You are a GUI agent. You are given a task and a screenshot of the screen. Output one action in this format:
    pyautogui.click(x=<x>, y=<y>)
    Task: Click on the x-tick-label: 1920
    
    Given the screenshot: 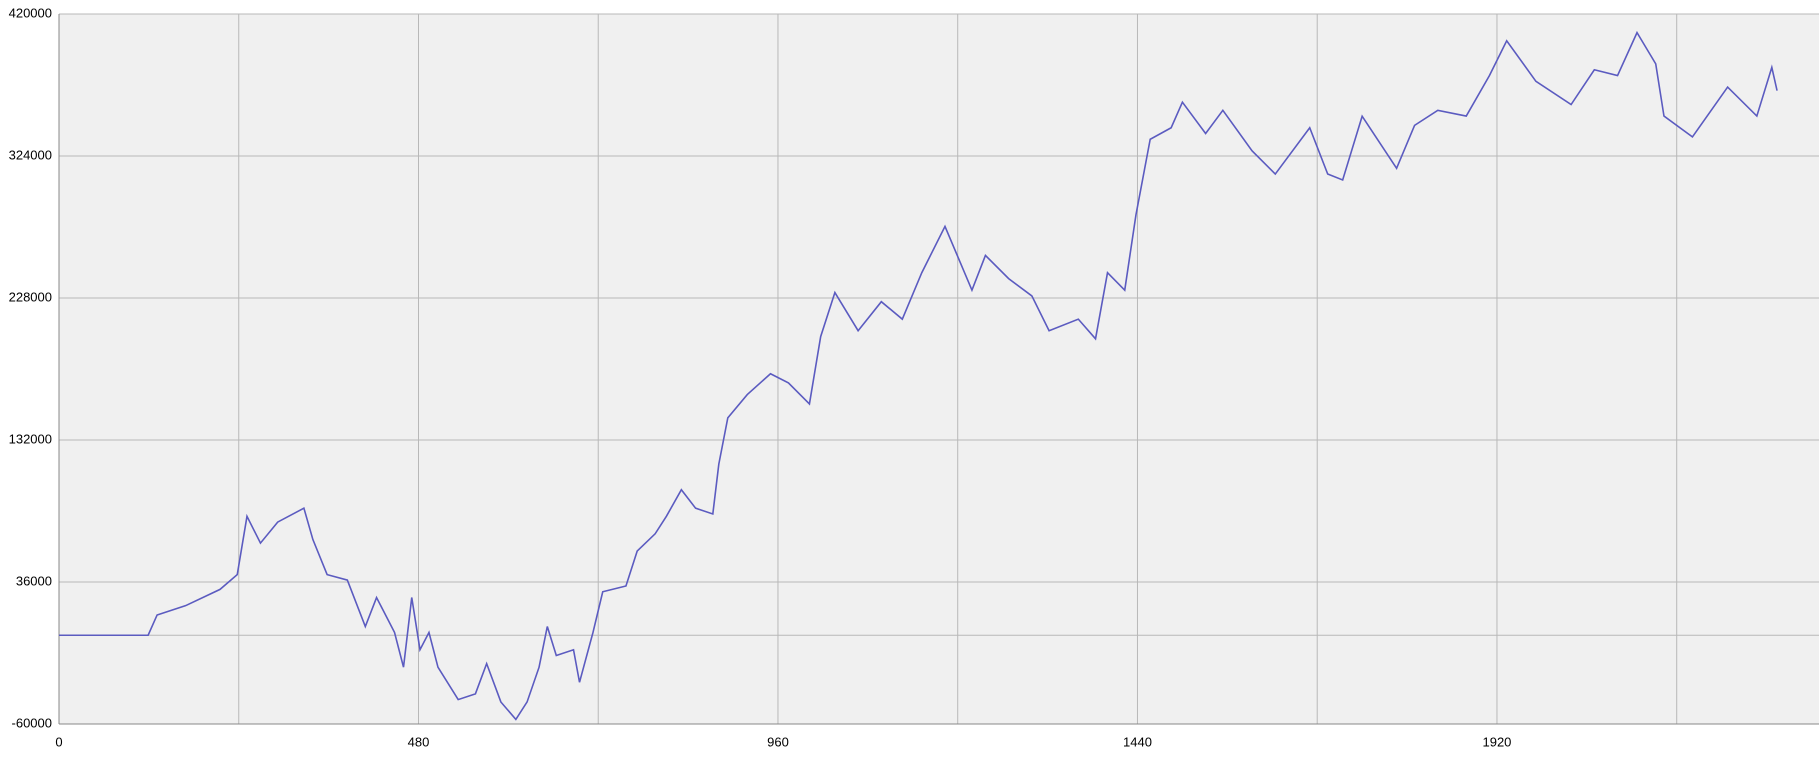 What is the action you would take?
    pyautogui.click(x=1496, y=741)
    